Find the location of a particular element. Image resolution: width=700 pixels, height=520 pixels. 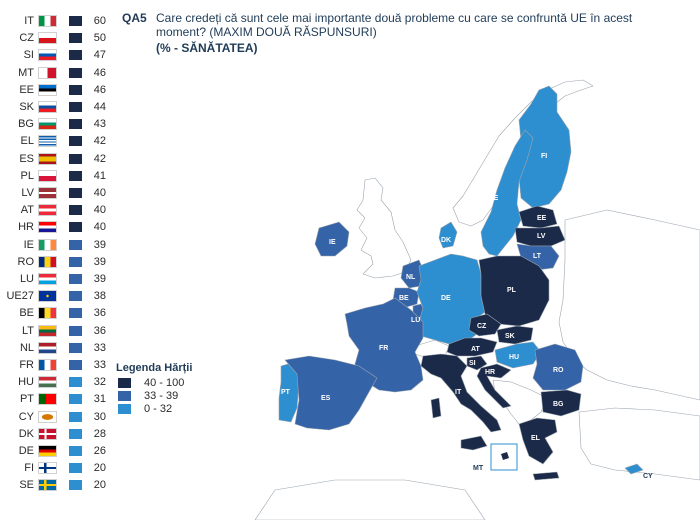

region-cz is located at coordinates (485, 325).